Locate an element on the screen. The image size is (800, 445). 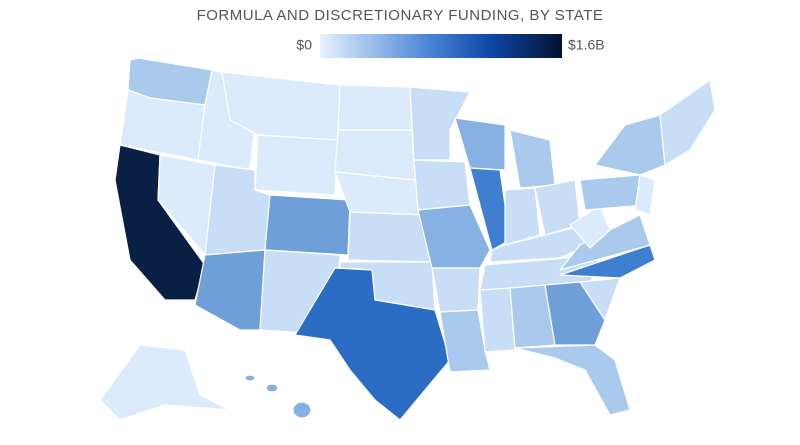
legend-gradient is located at coordinates (441, 46).